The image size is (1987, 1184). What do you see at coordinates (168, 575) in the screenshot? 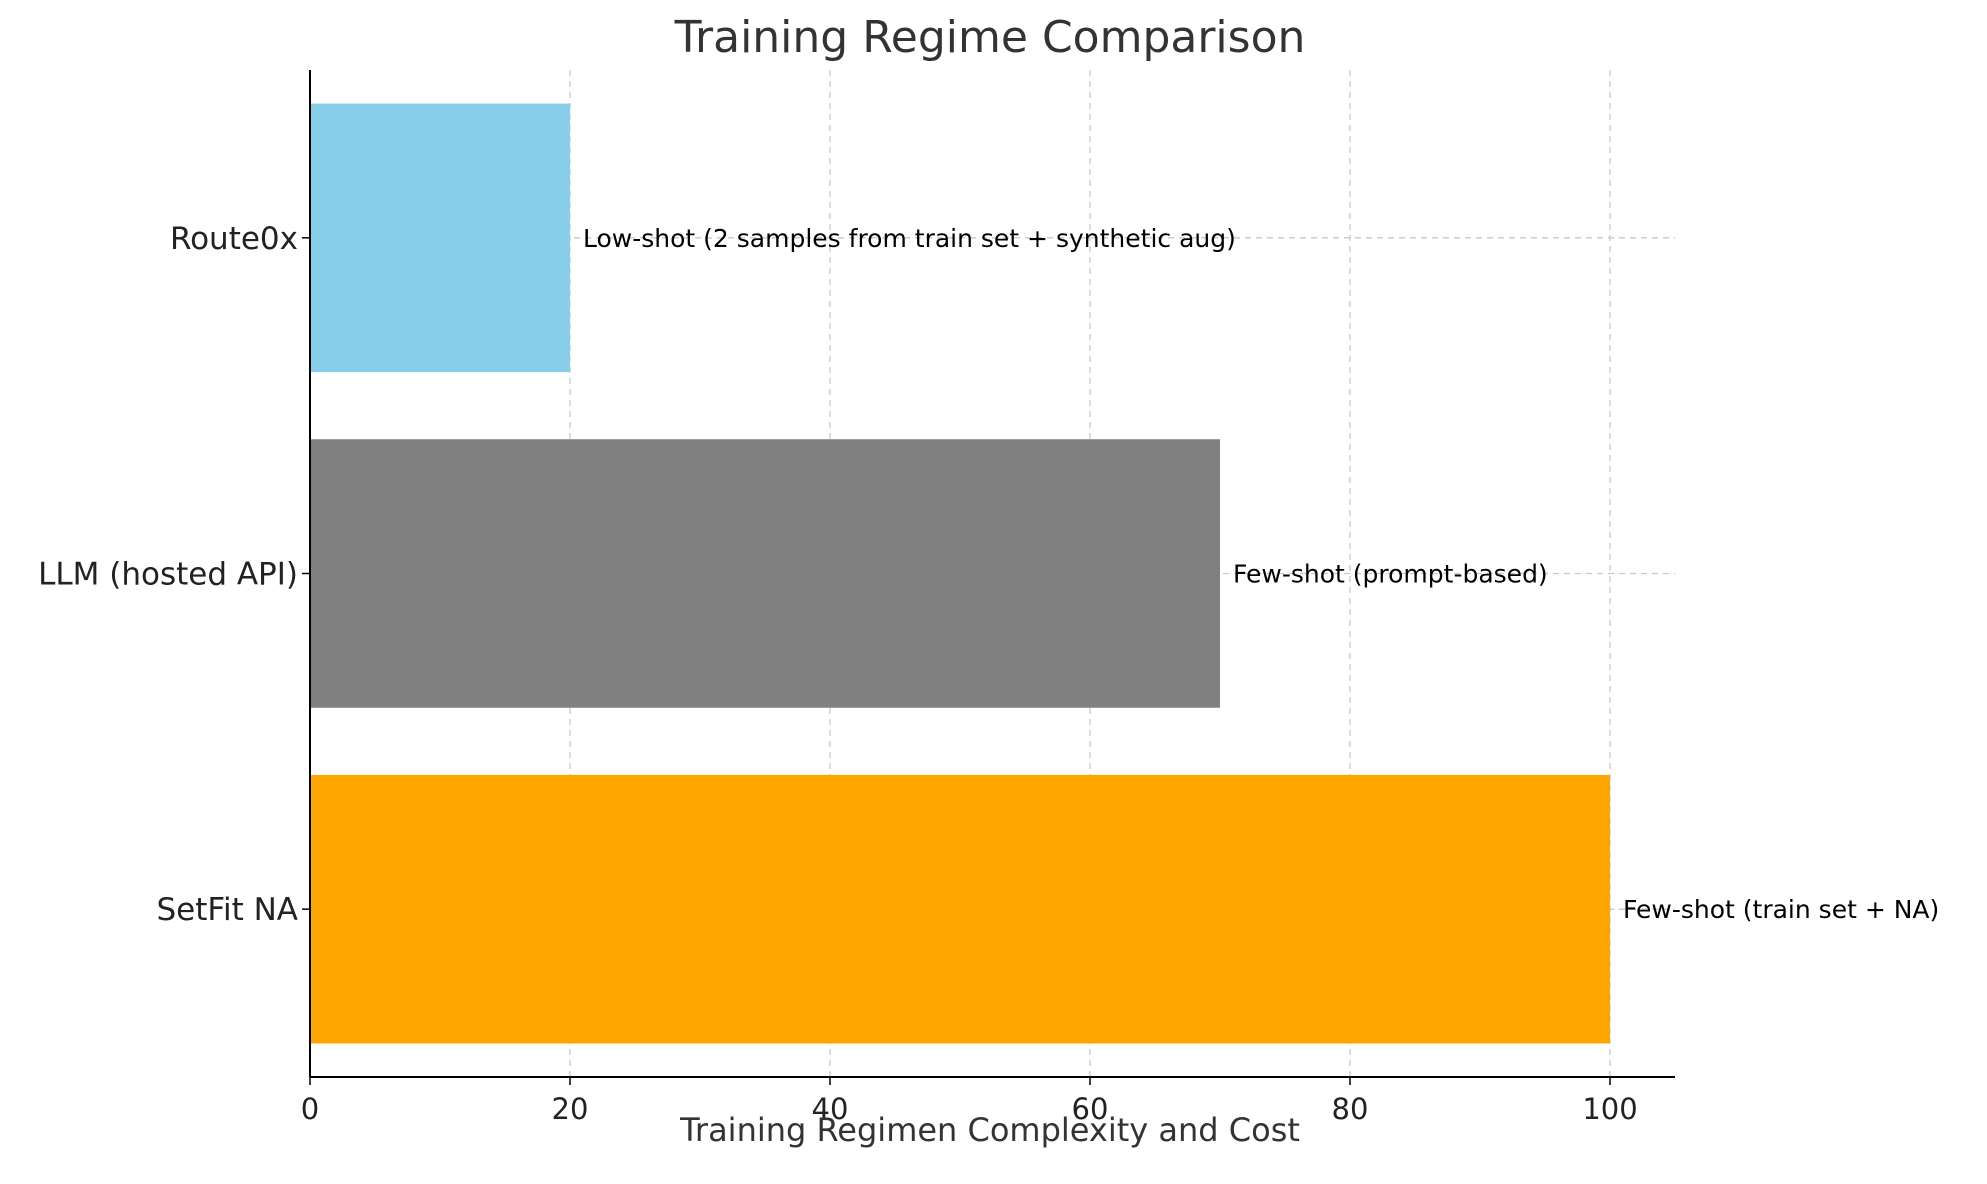
I see `y-tick-label: LLM (hosted API)` at bounding box center [168, 575].